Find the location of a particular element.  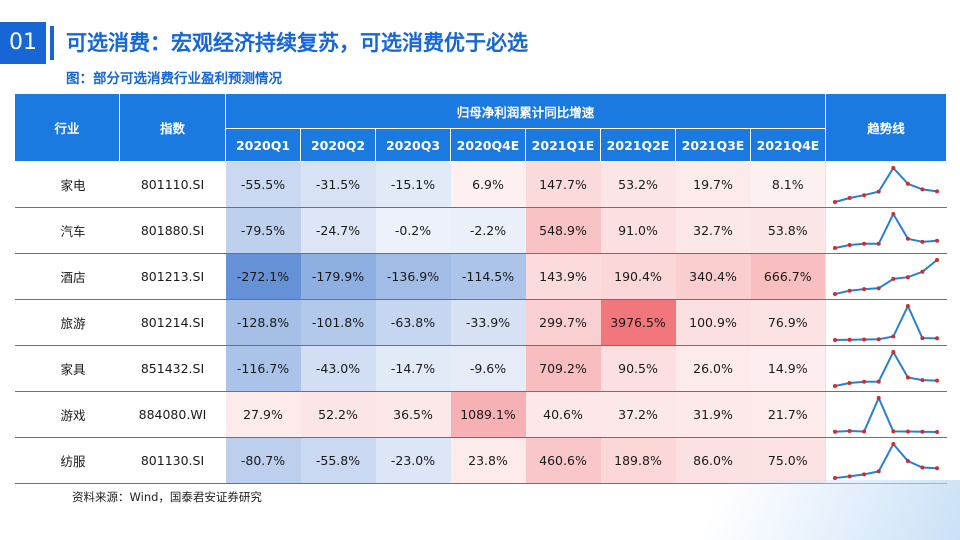

growth-value-cell: -136.9% is located at coordinates (413, 276).